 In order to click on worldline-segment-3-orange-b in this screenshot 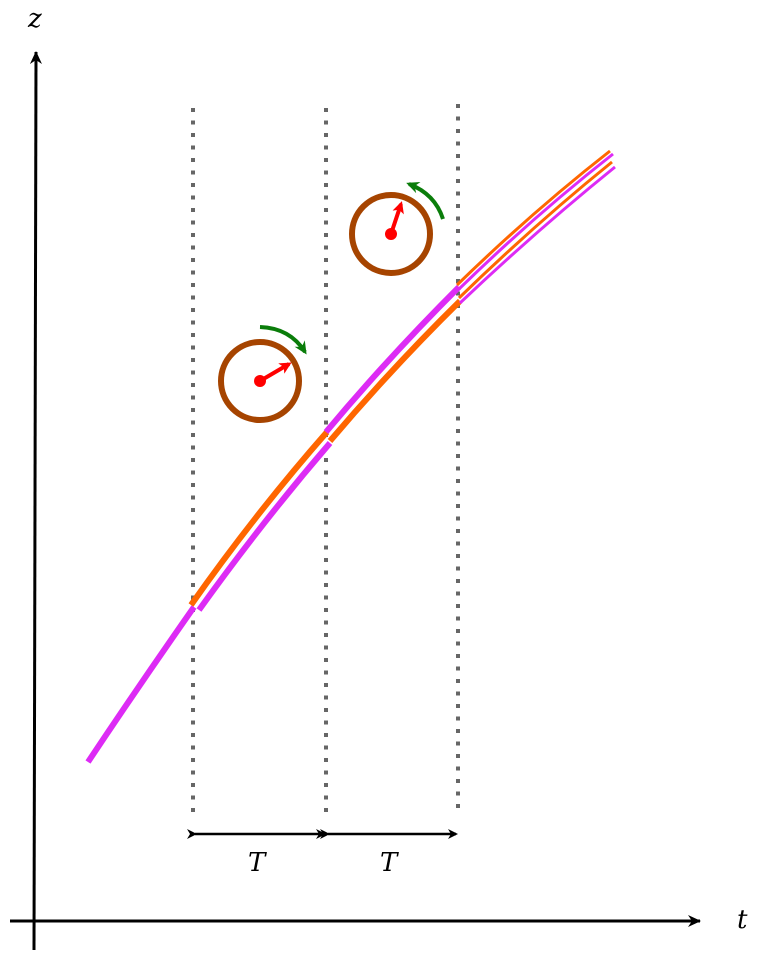, I will do `click(535, 230)`.